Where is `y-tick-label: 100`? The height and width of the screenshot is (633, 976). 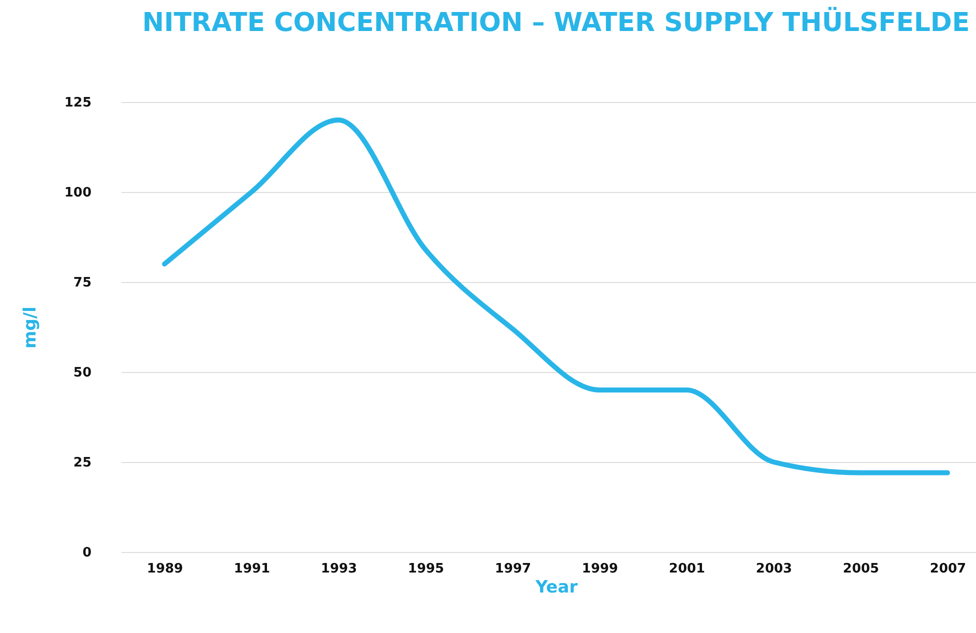
y-tick-label: 100 is located at coordinates (78, 193).